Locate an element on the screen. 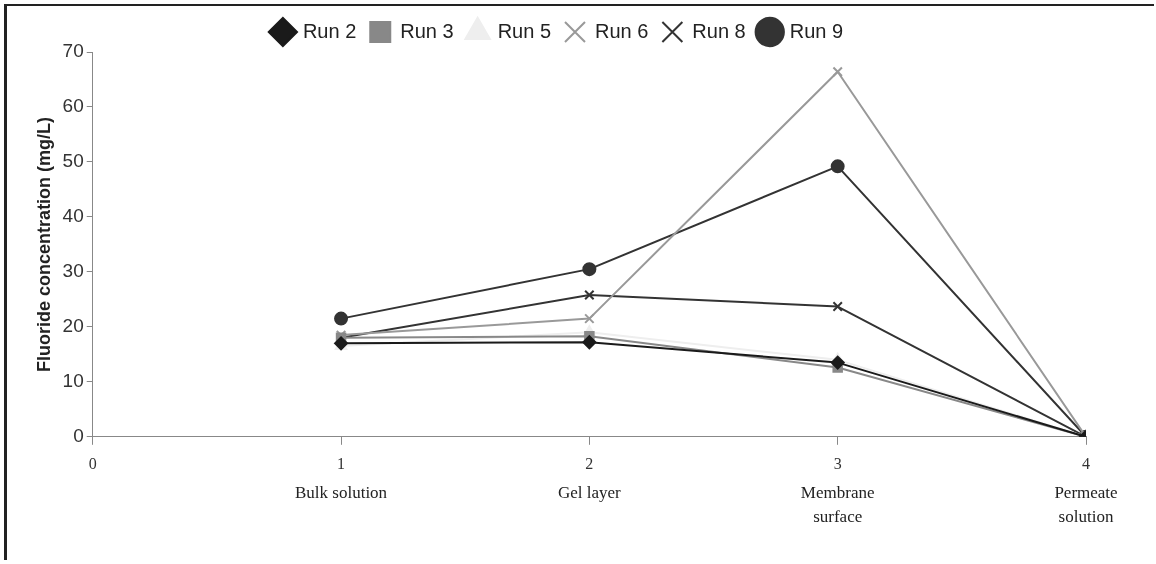 The image size is (1156, 564). y-tick-label: 20 is located at coordinates (73, 326).